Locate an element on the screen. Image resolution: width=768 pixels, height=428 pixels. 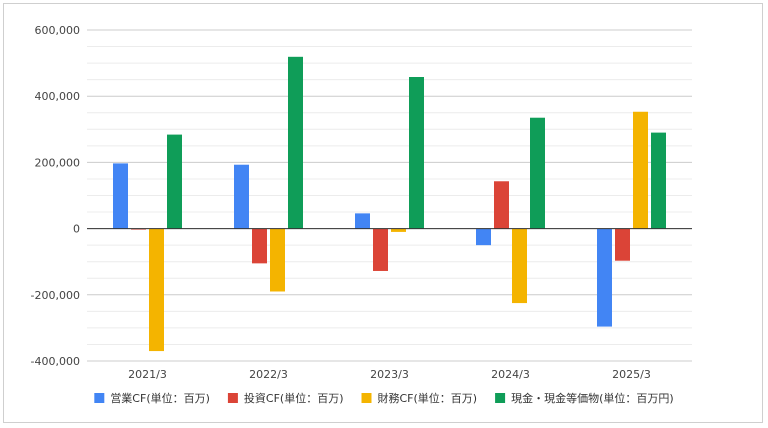
x-tick-label: 2023/3 is located at coordinates (389, 374).